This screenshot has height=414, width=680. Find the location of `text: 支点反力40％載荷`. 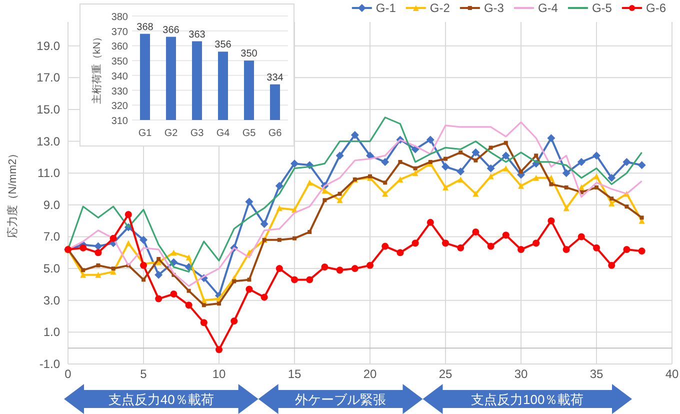

text: 支点反力40％載荷 is located at coordinates (161, 399).